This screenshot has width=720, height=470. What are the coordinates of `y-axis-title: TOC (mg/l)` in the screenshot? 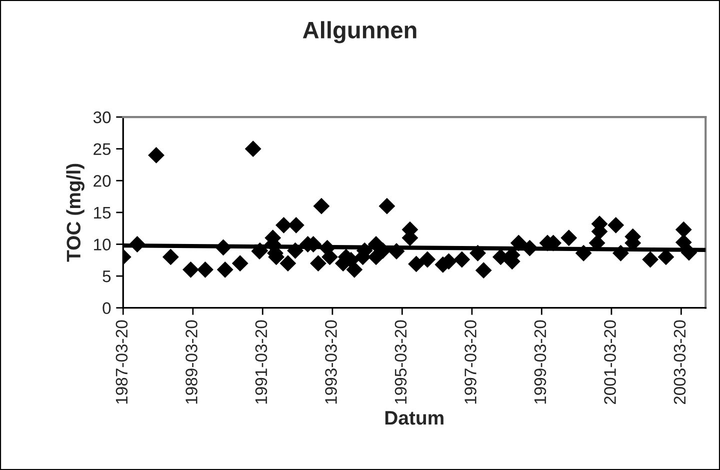 It's located at (75, 213).